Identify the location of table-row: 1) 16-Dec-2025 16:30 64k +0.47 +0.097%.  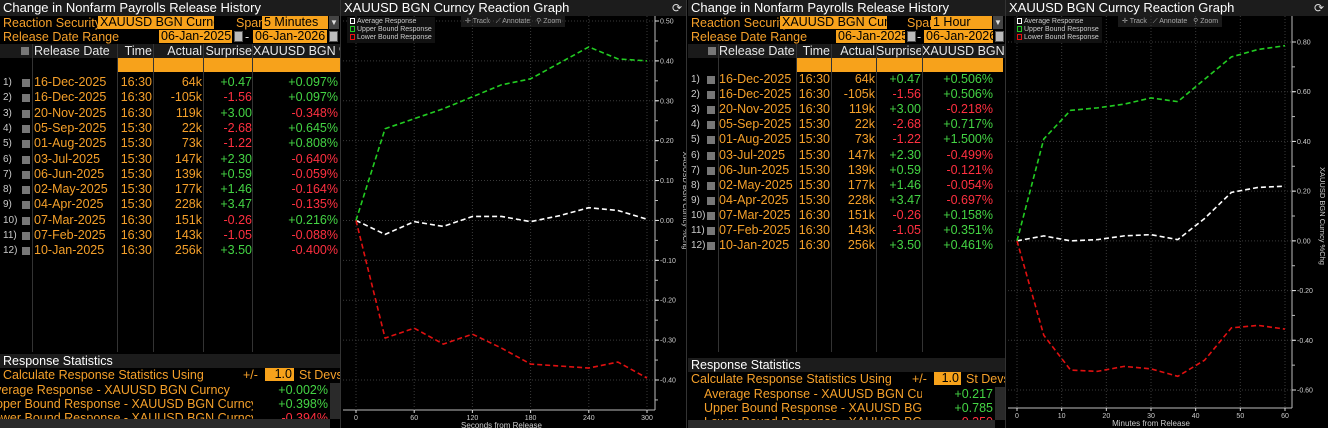
(170, 82).